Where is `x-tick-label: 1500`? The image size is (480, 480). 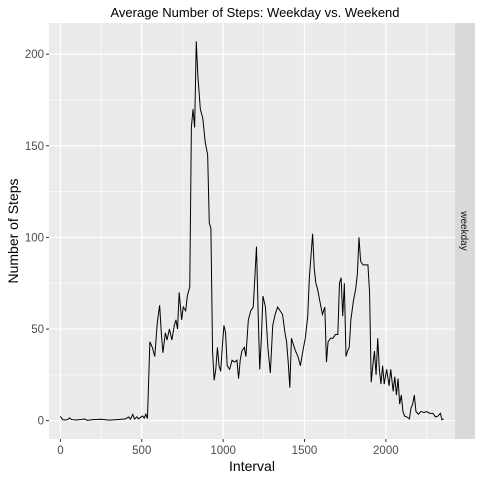
x-tick-label: 1500 is located at coordinates (305, 451).